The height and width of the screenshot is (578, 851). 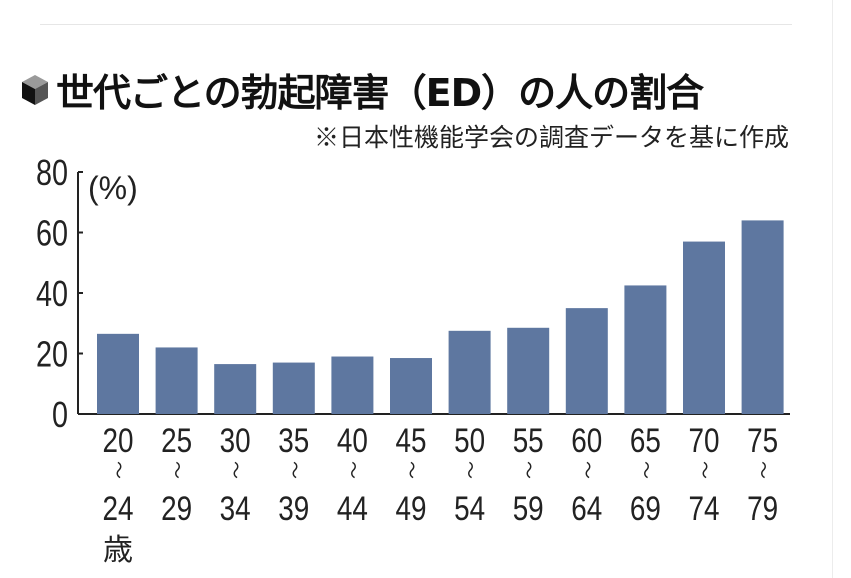 I want to click on x-tick-label-to: 39, so click(x=293, y=508).